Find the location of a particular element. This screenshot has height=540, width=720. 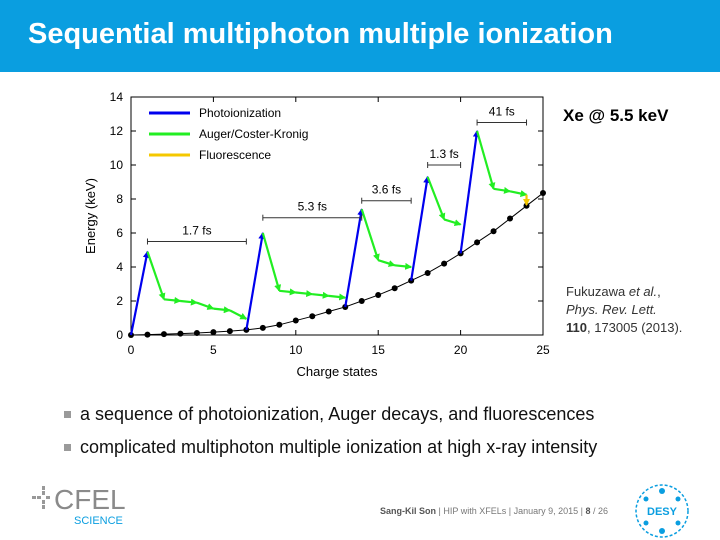

citation-volume: 110 is located at coordinates (576, 327).